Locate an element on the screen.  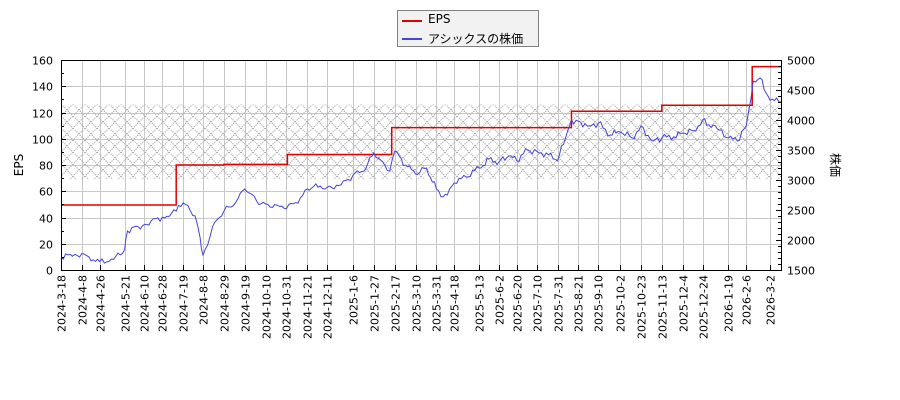
right-tick-label: 2000 is located at coordinates (801, 241).